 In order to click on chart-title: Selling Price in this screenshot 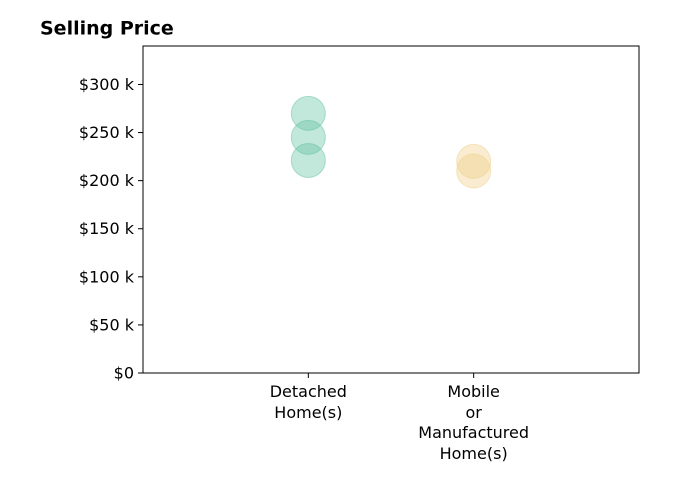, I will do `click(107, 29)`.